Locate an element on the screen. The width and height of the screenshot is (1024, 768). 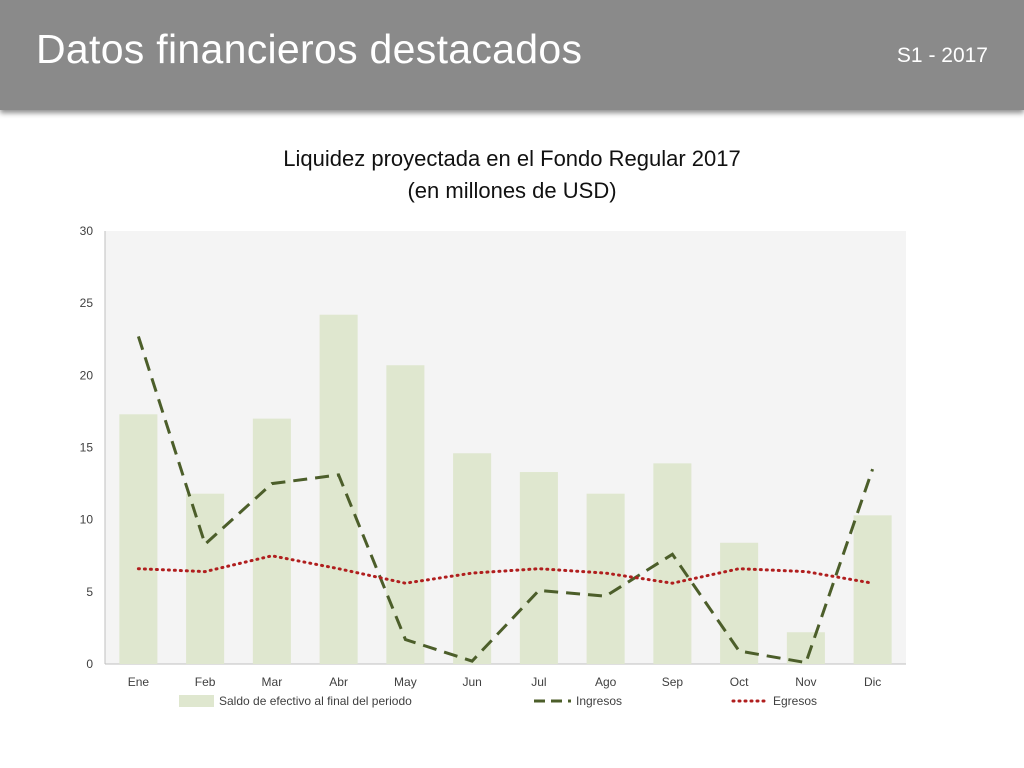
y-tick-label: 30 is located at coordinates (87, 231).